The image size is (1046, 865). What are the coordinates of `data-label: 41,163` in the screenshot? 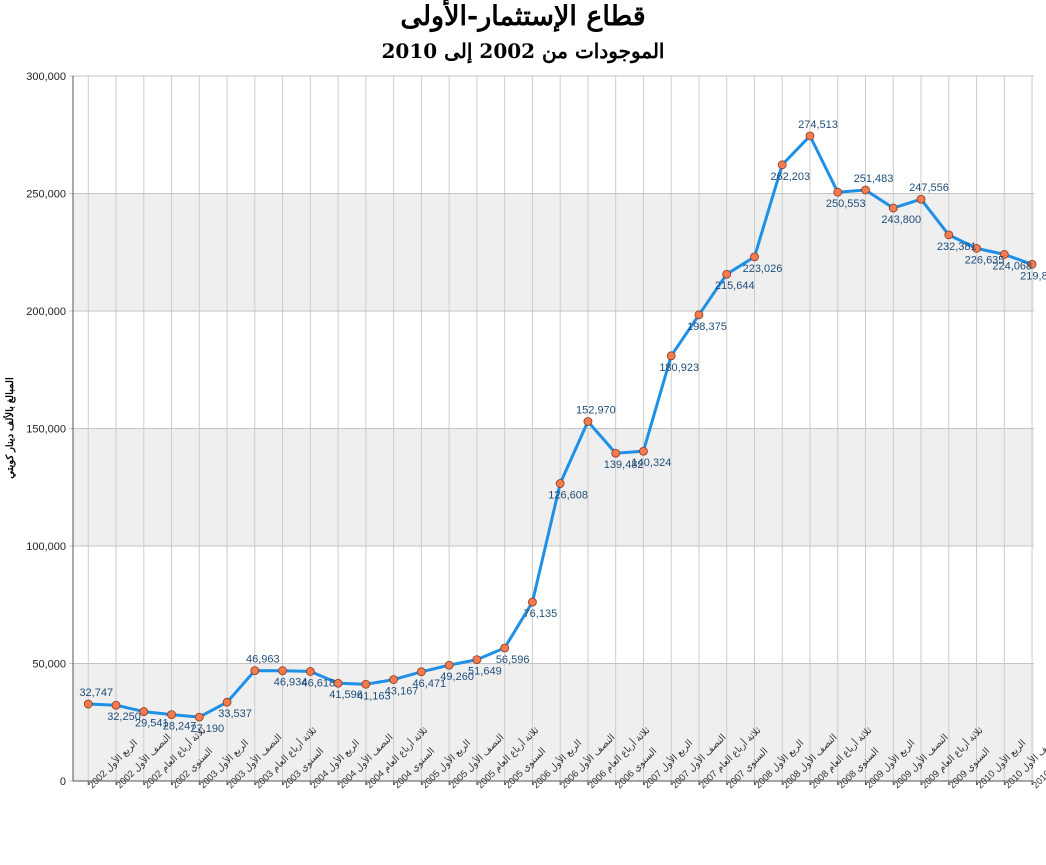 It's located at (374, 696).